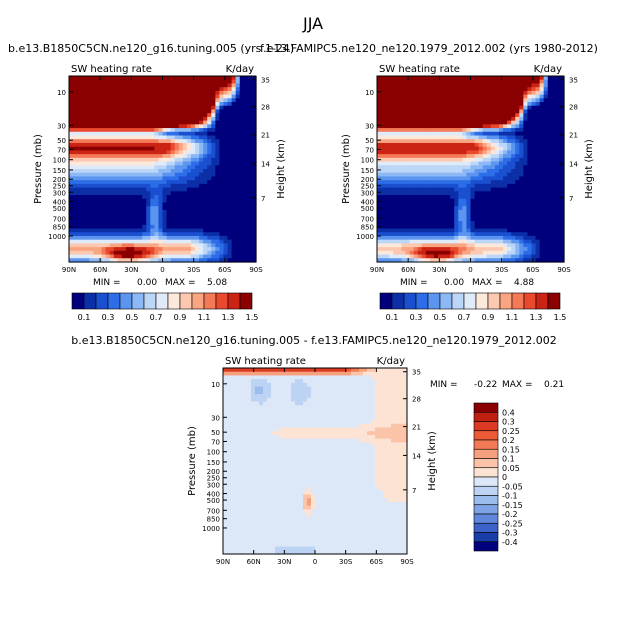 The image size is (631, 630). What do you see at coordinates (132, 317) in the screenshot?
I see `panel-1-colorbar-label: 0.5` at bounding box center [132, 317].